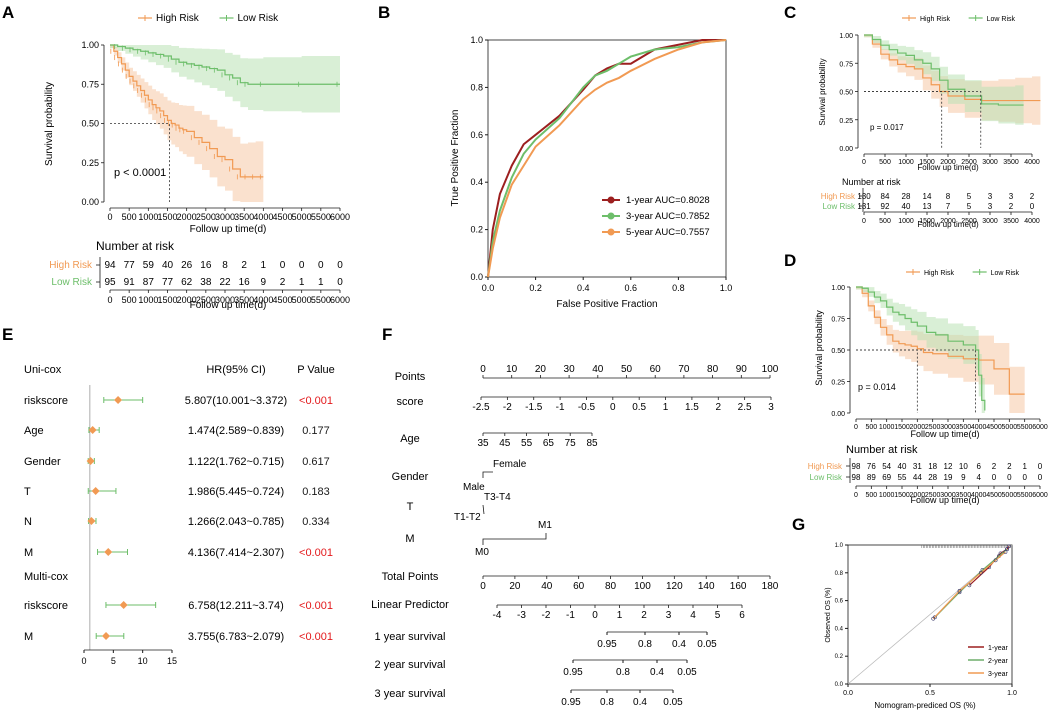  Describe the element at coordinates (932, 477) in the screenshot. I see `d-risk-cell-1-5: 28` at that location.